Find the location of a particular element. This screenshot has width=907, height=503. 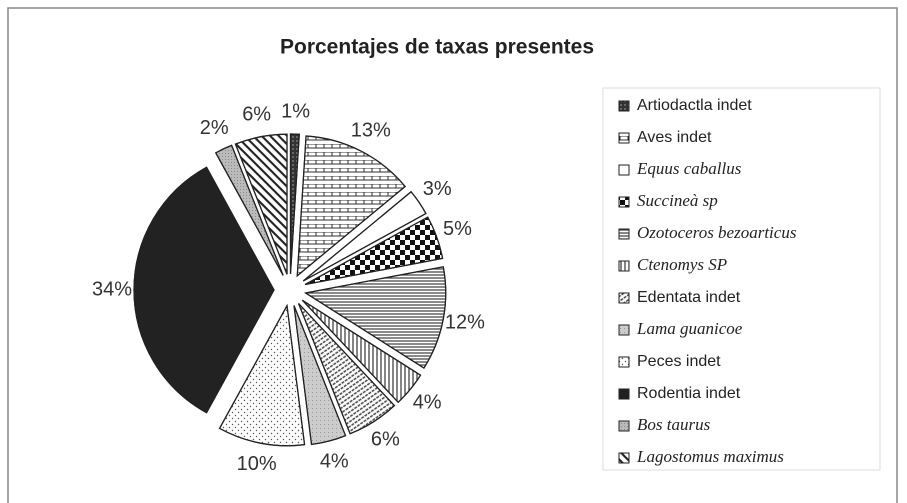

data-label: 12% is located at coordinates (465, 323).